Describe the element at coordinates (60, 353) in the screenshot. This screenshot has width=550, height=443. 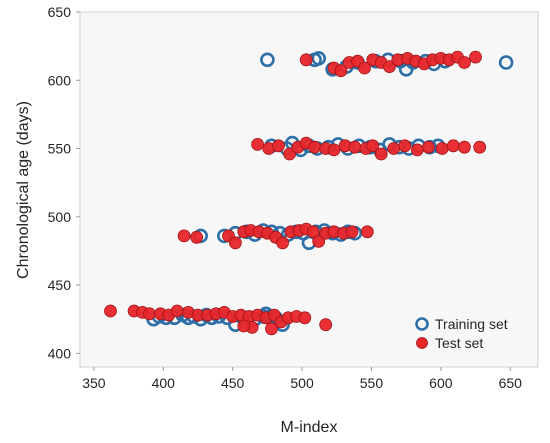
I see `y-tick-label-0: 400` at that location.